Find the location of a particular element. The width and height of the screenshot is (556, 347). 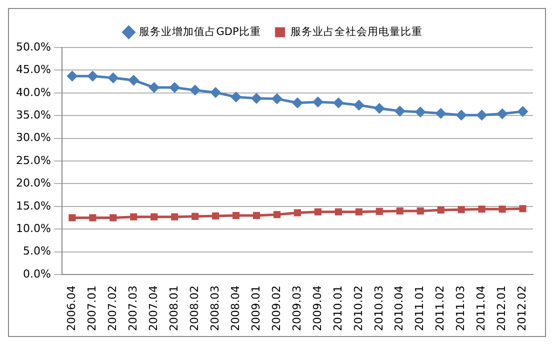

x-tick-label: 2009.03 is located at coordinates (297, 309).